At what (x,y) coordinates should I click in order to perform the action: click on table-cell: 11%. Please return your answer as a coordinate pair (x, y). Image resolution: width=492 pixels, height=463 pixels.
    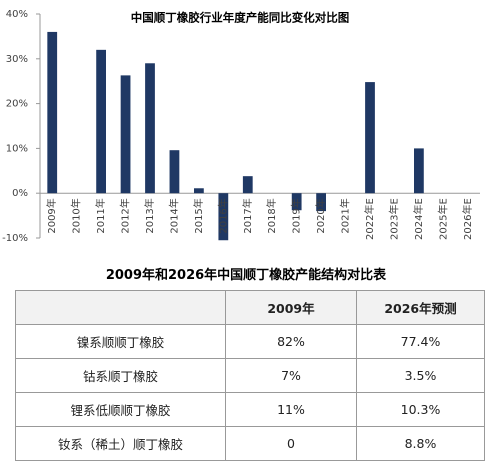
    Looking at the image, I should click on (291, 409).